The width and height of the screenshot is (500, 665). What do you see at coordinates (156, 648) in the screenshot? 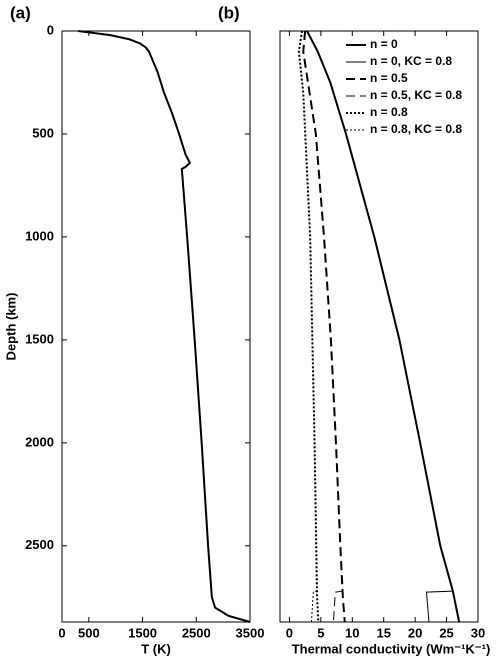
I see `x-axis-label: T (K)` at bounding box center [156, 648].